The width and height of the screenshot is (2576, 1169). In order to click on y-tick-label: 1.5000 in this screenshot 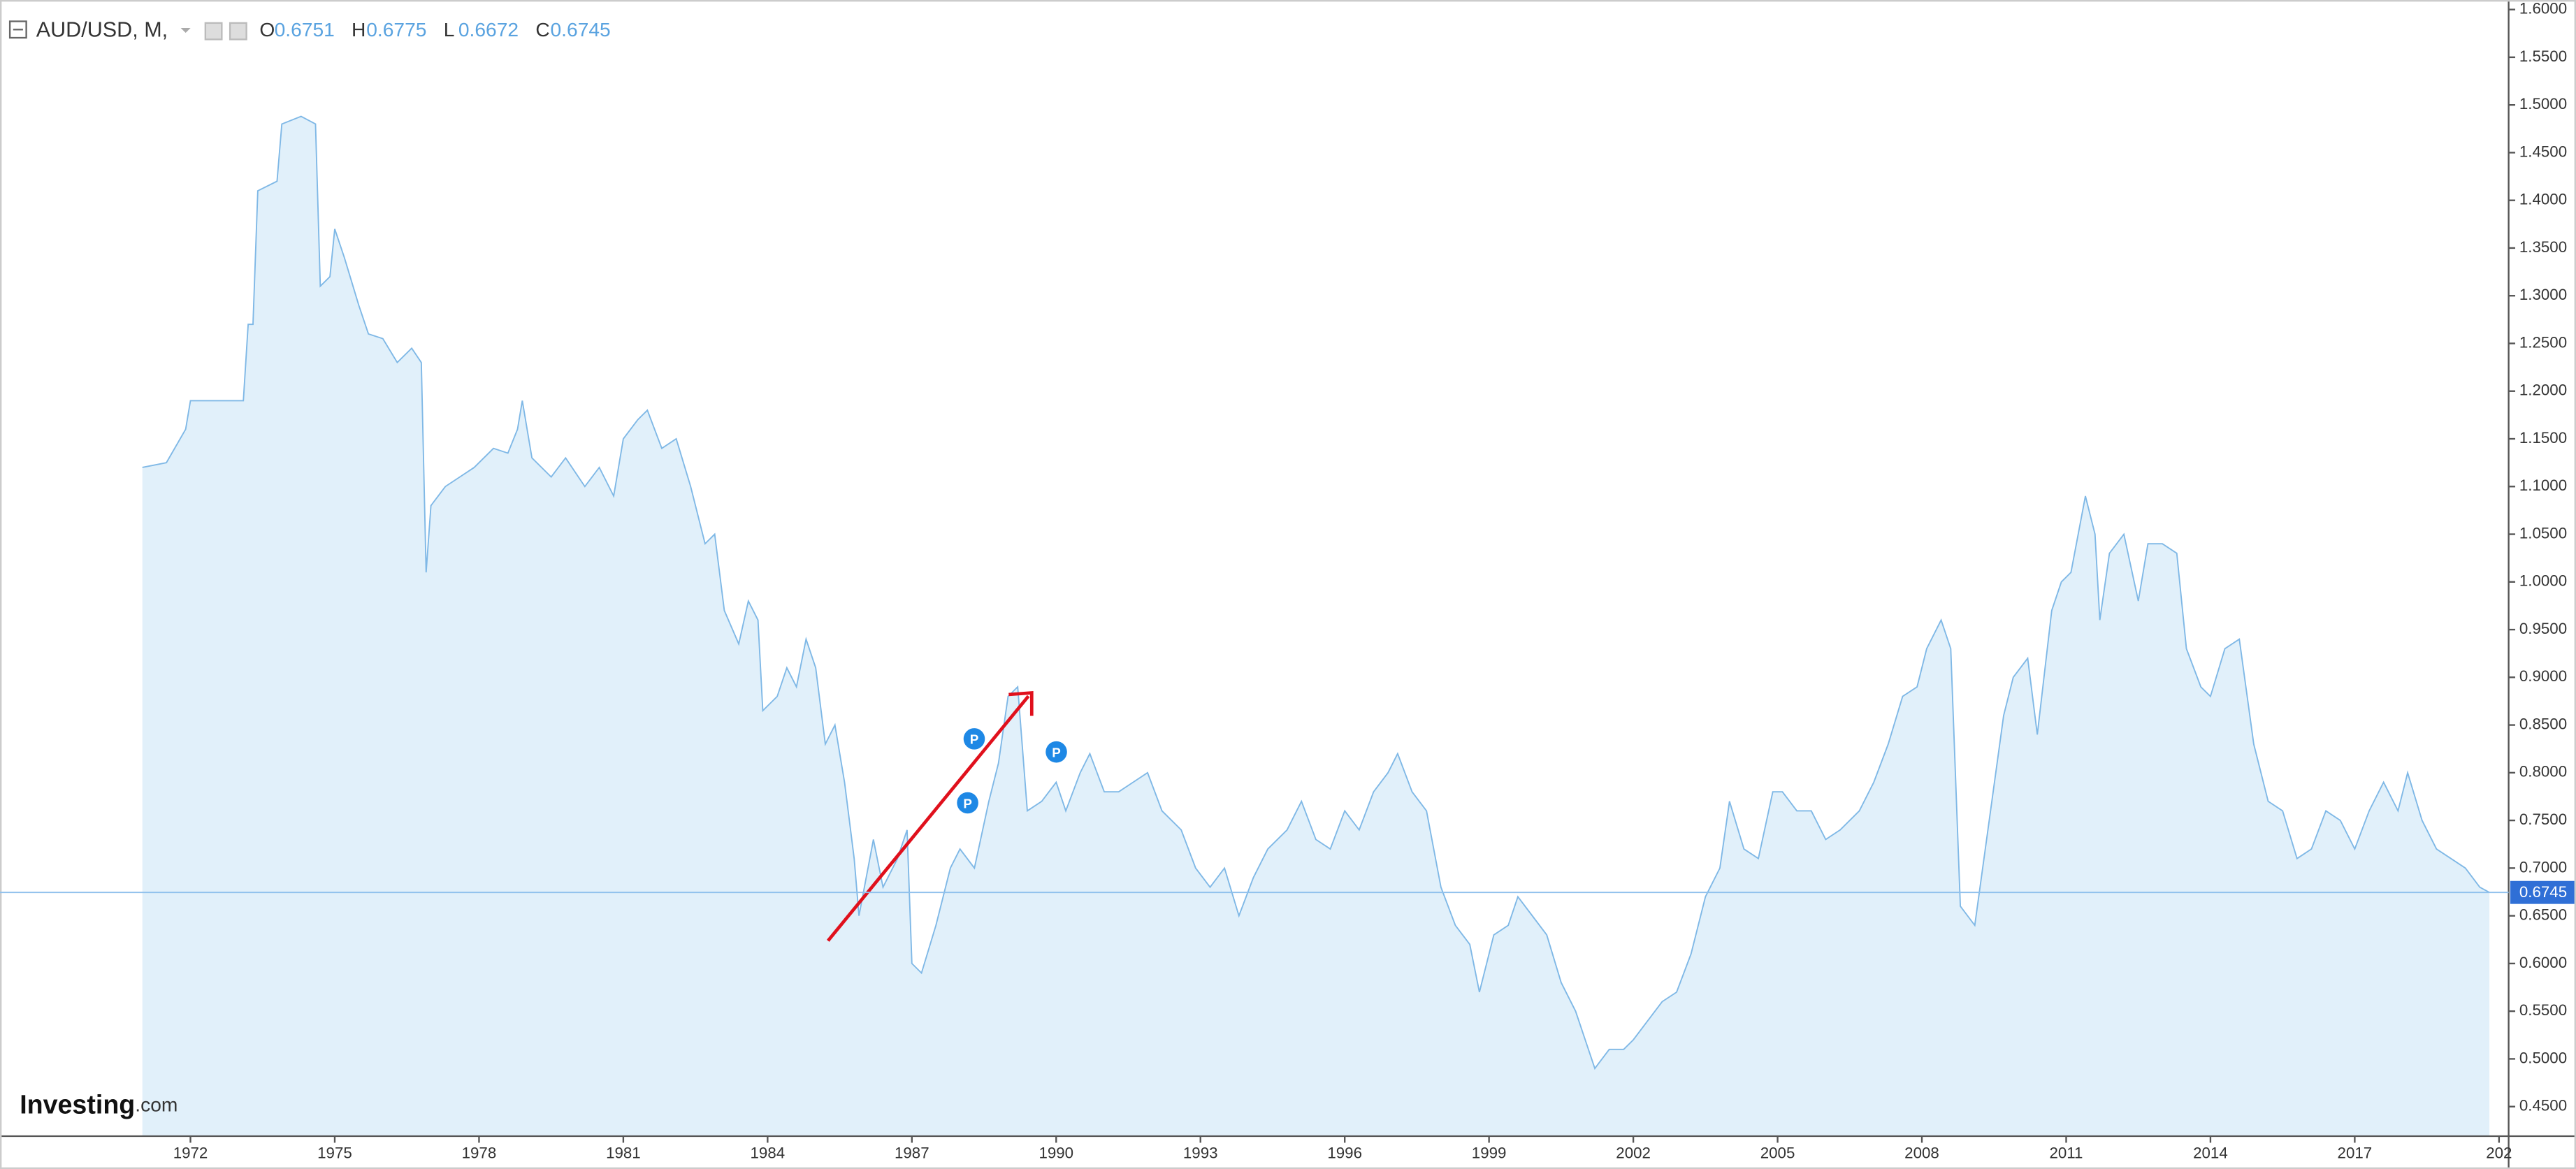, I will do `click(2543, 103)`.